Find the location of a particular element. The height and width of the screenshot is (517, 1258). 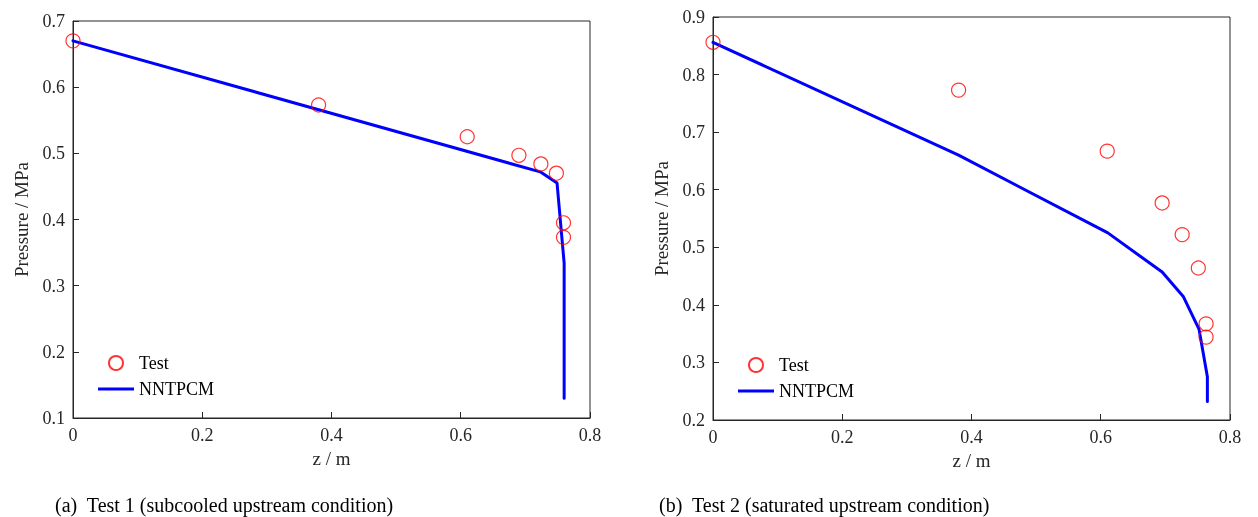

y-tick-label: 0.1 is located at coordinates (53, 418).